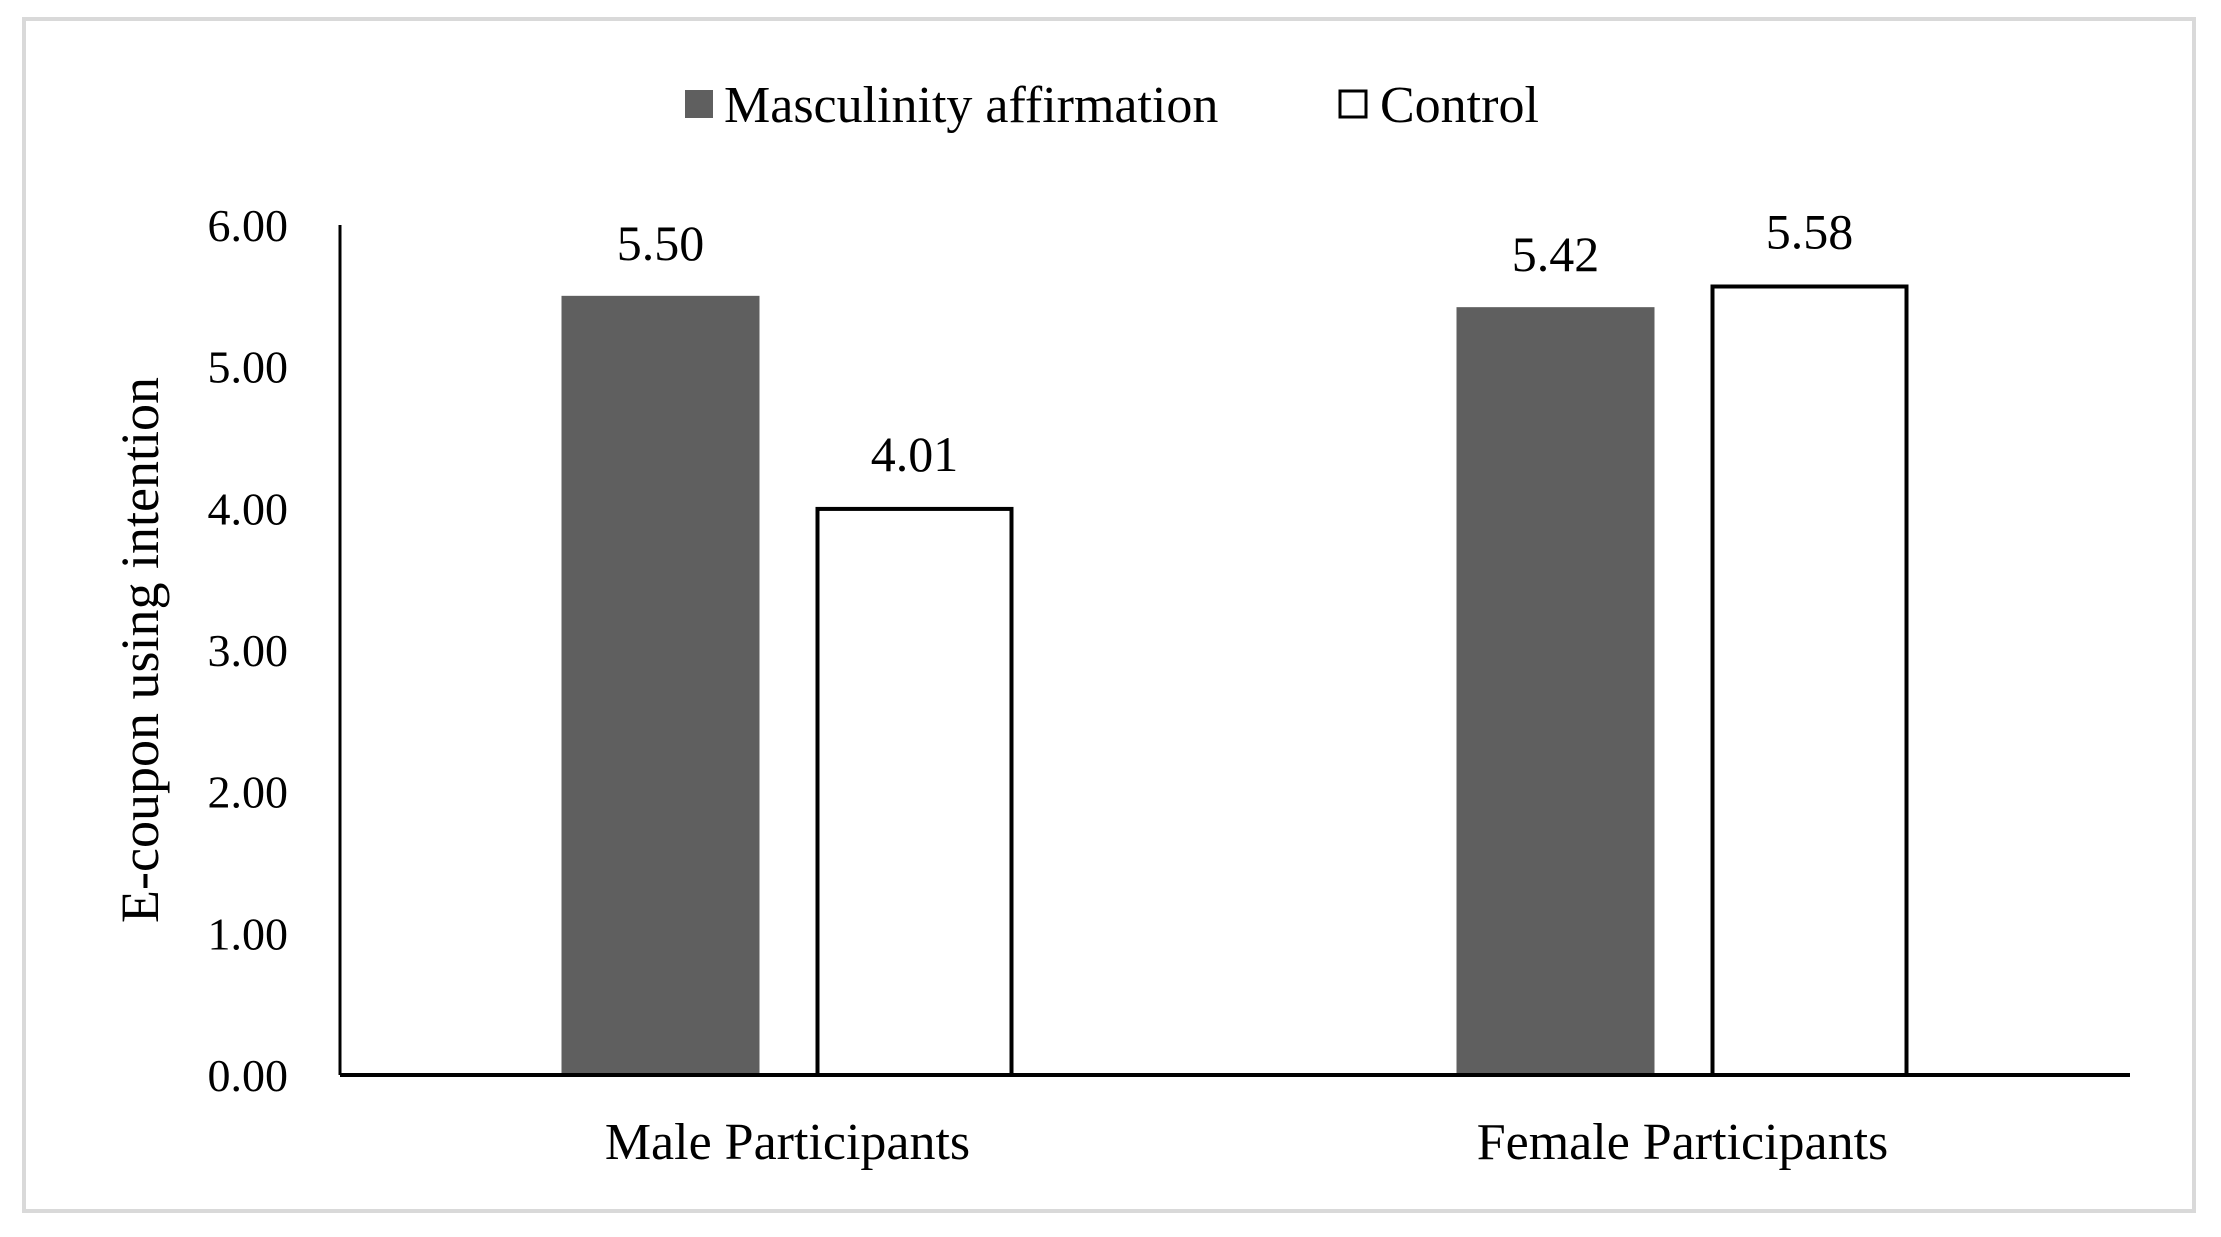 The height and width of the screenshot is (1237, 2221). What do you see at coordinates (248, 933) in the screenshot?
I see `y-tick-label: 1.00` at bounding box center [248, 933].